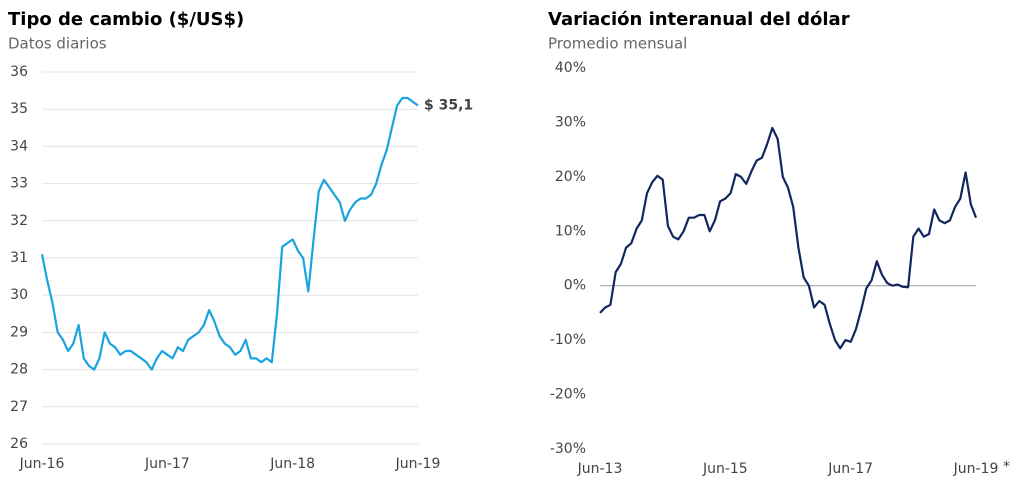 The height and width of the screenshot is (486, 1024). What do you see at coordinates (570, 68) in the screenshot?
I see `y-tick-label: 40%` at bounding box center [570, 68].